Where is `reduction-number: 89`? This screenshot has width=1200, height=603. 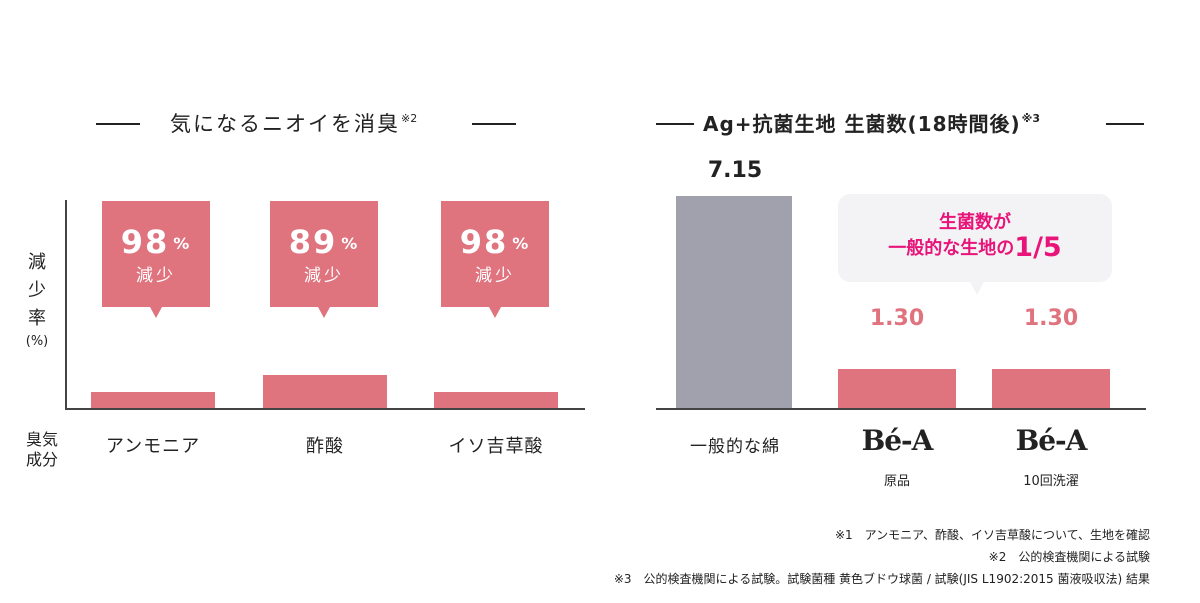 reduction-number: 89 is located at coordinates (313, 242).